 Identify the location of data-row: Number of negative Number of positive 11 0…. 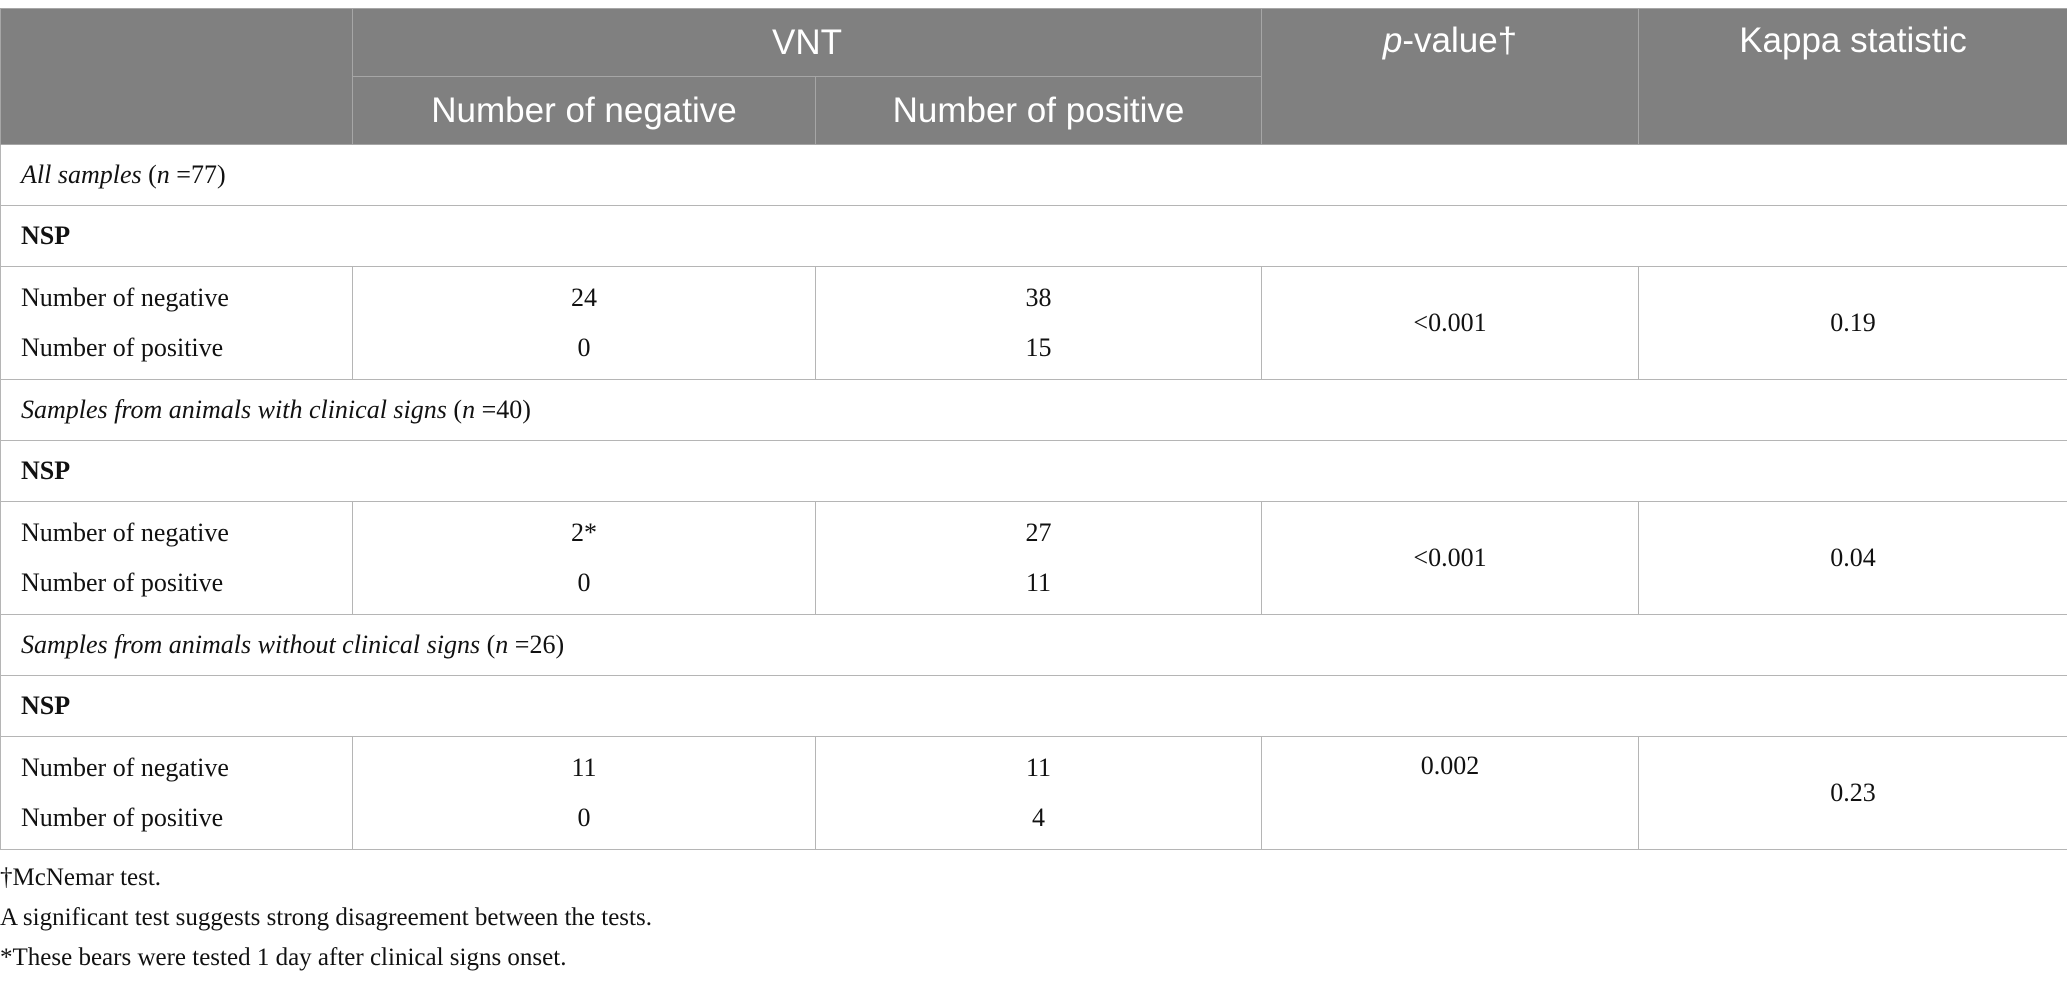
(1033, 793).